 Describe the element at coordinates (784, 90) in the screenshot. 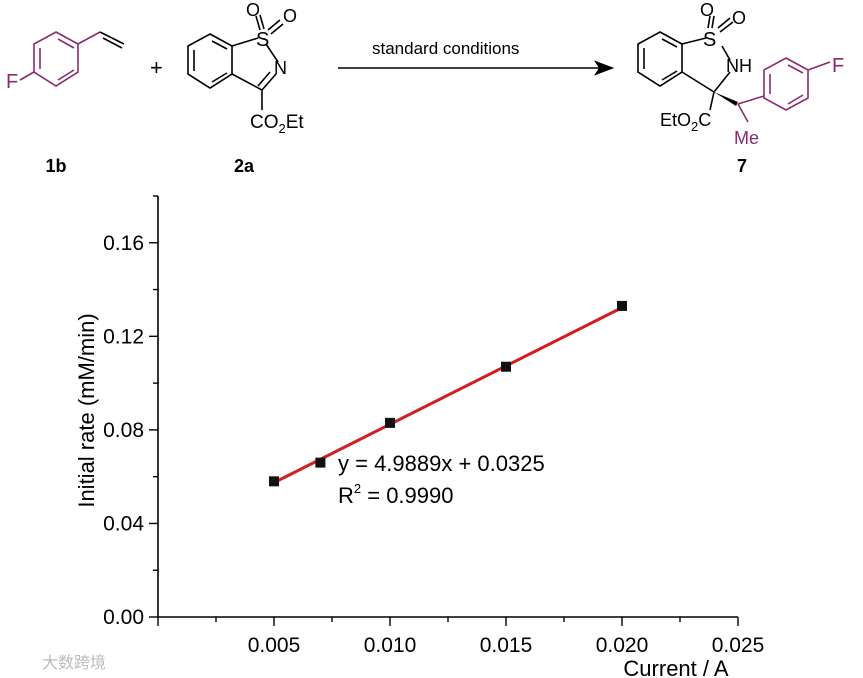

I see `product-aryl` at that location.